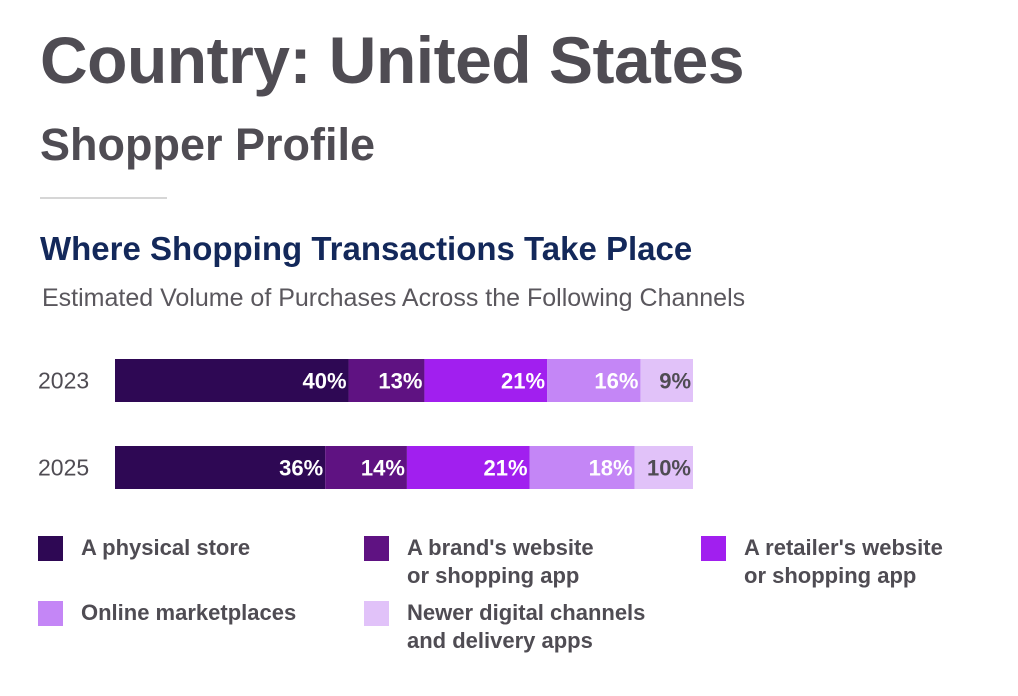  Describe the element at coordinates (189, 612) in the screenshot. I see `legend-label: Online marketplaces` at that location.